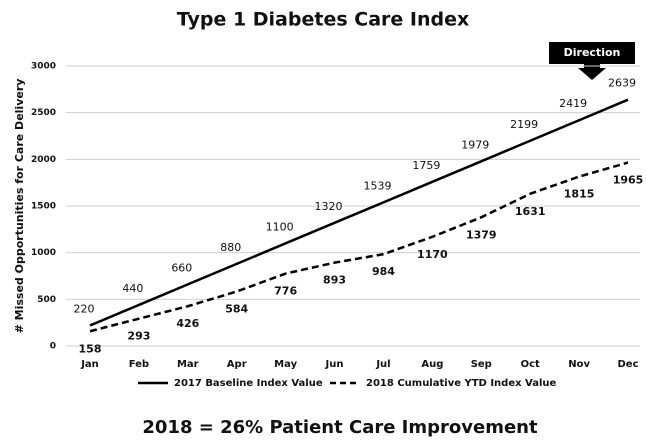 The height and width of the screenshot is (441, 646). I want to click on data-label: 440, so click(132, 288).